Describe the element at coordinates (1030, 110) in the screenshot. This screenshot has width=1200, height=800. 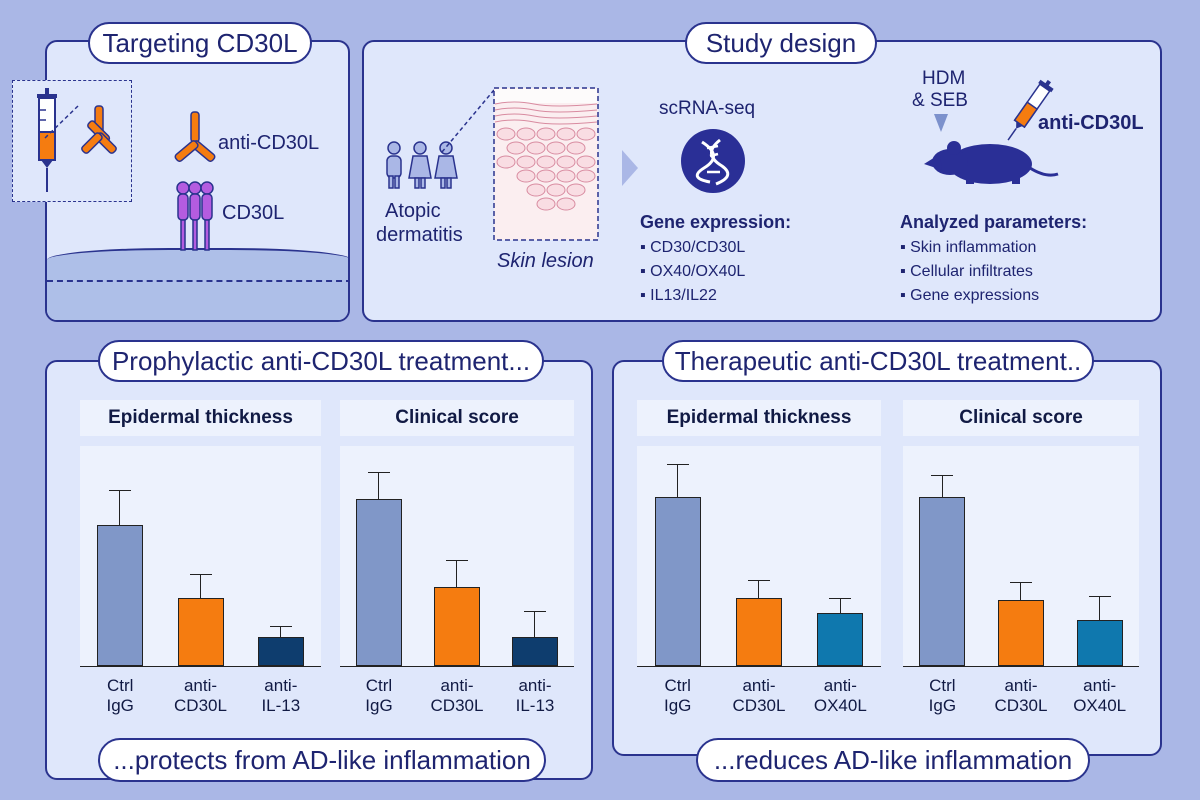
I see `mouse-syringe-icon` at that location.